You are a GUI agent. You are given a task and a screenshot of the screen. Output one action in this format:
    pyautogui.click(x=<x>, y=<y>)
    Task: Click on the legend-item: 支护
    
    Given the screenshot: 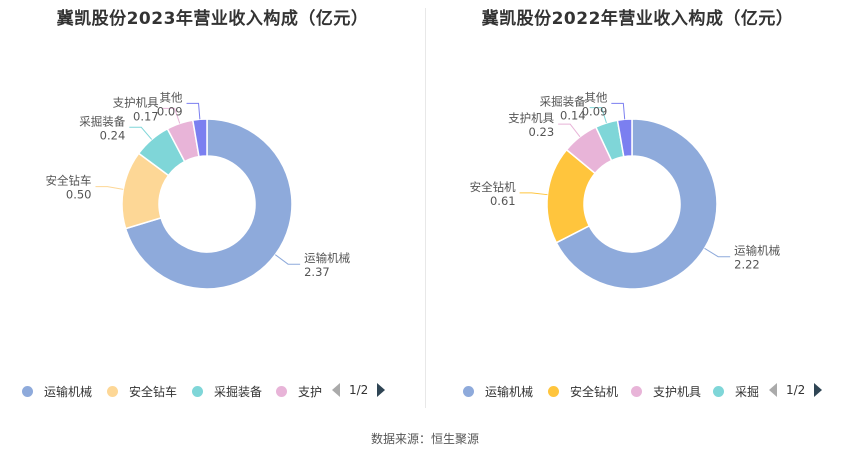 What is the action you would take?
    pyautogui.click(x=299, y=391)
    